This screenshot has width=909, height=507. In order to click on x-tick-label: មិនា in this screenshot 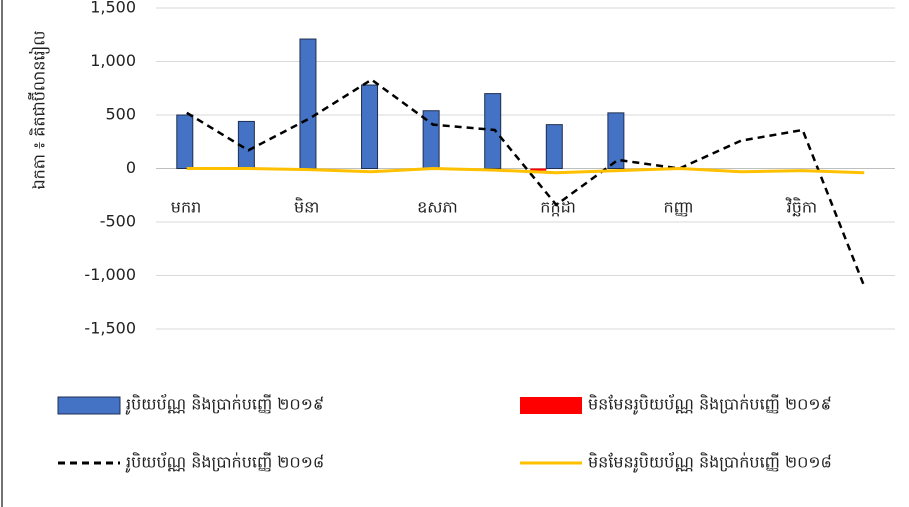, I will do `click(306, 207)`.